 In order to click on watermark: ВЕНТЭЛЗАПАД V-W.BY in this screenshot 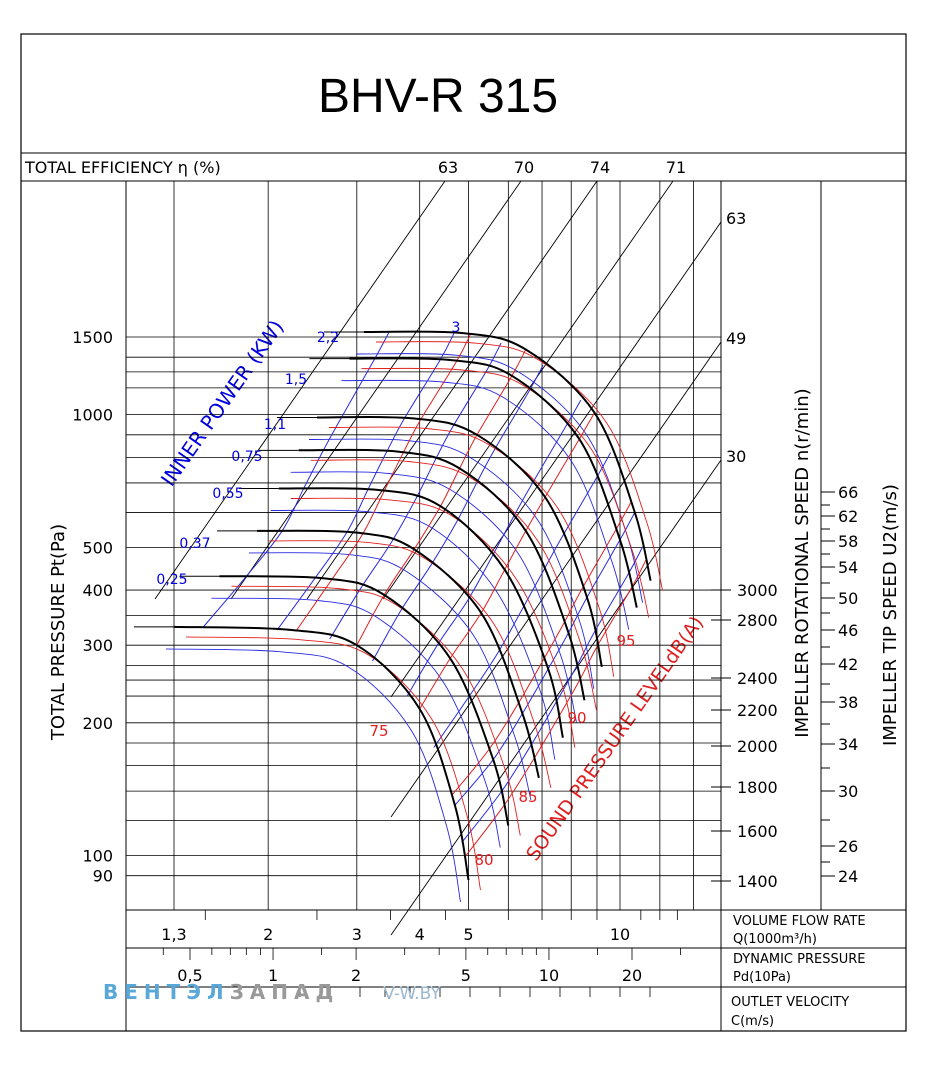, I will do `click(272, 992)`.